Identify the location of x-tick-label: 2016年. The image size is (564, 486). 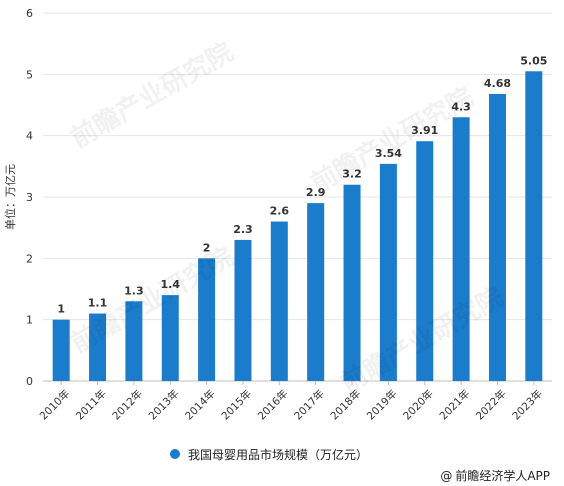
(273, 405).